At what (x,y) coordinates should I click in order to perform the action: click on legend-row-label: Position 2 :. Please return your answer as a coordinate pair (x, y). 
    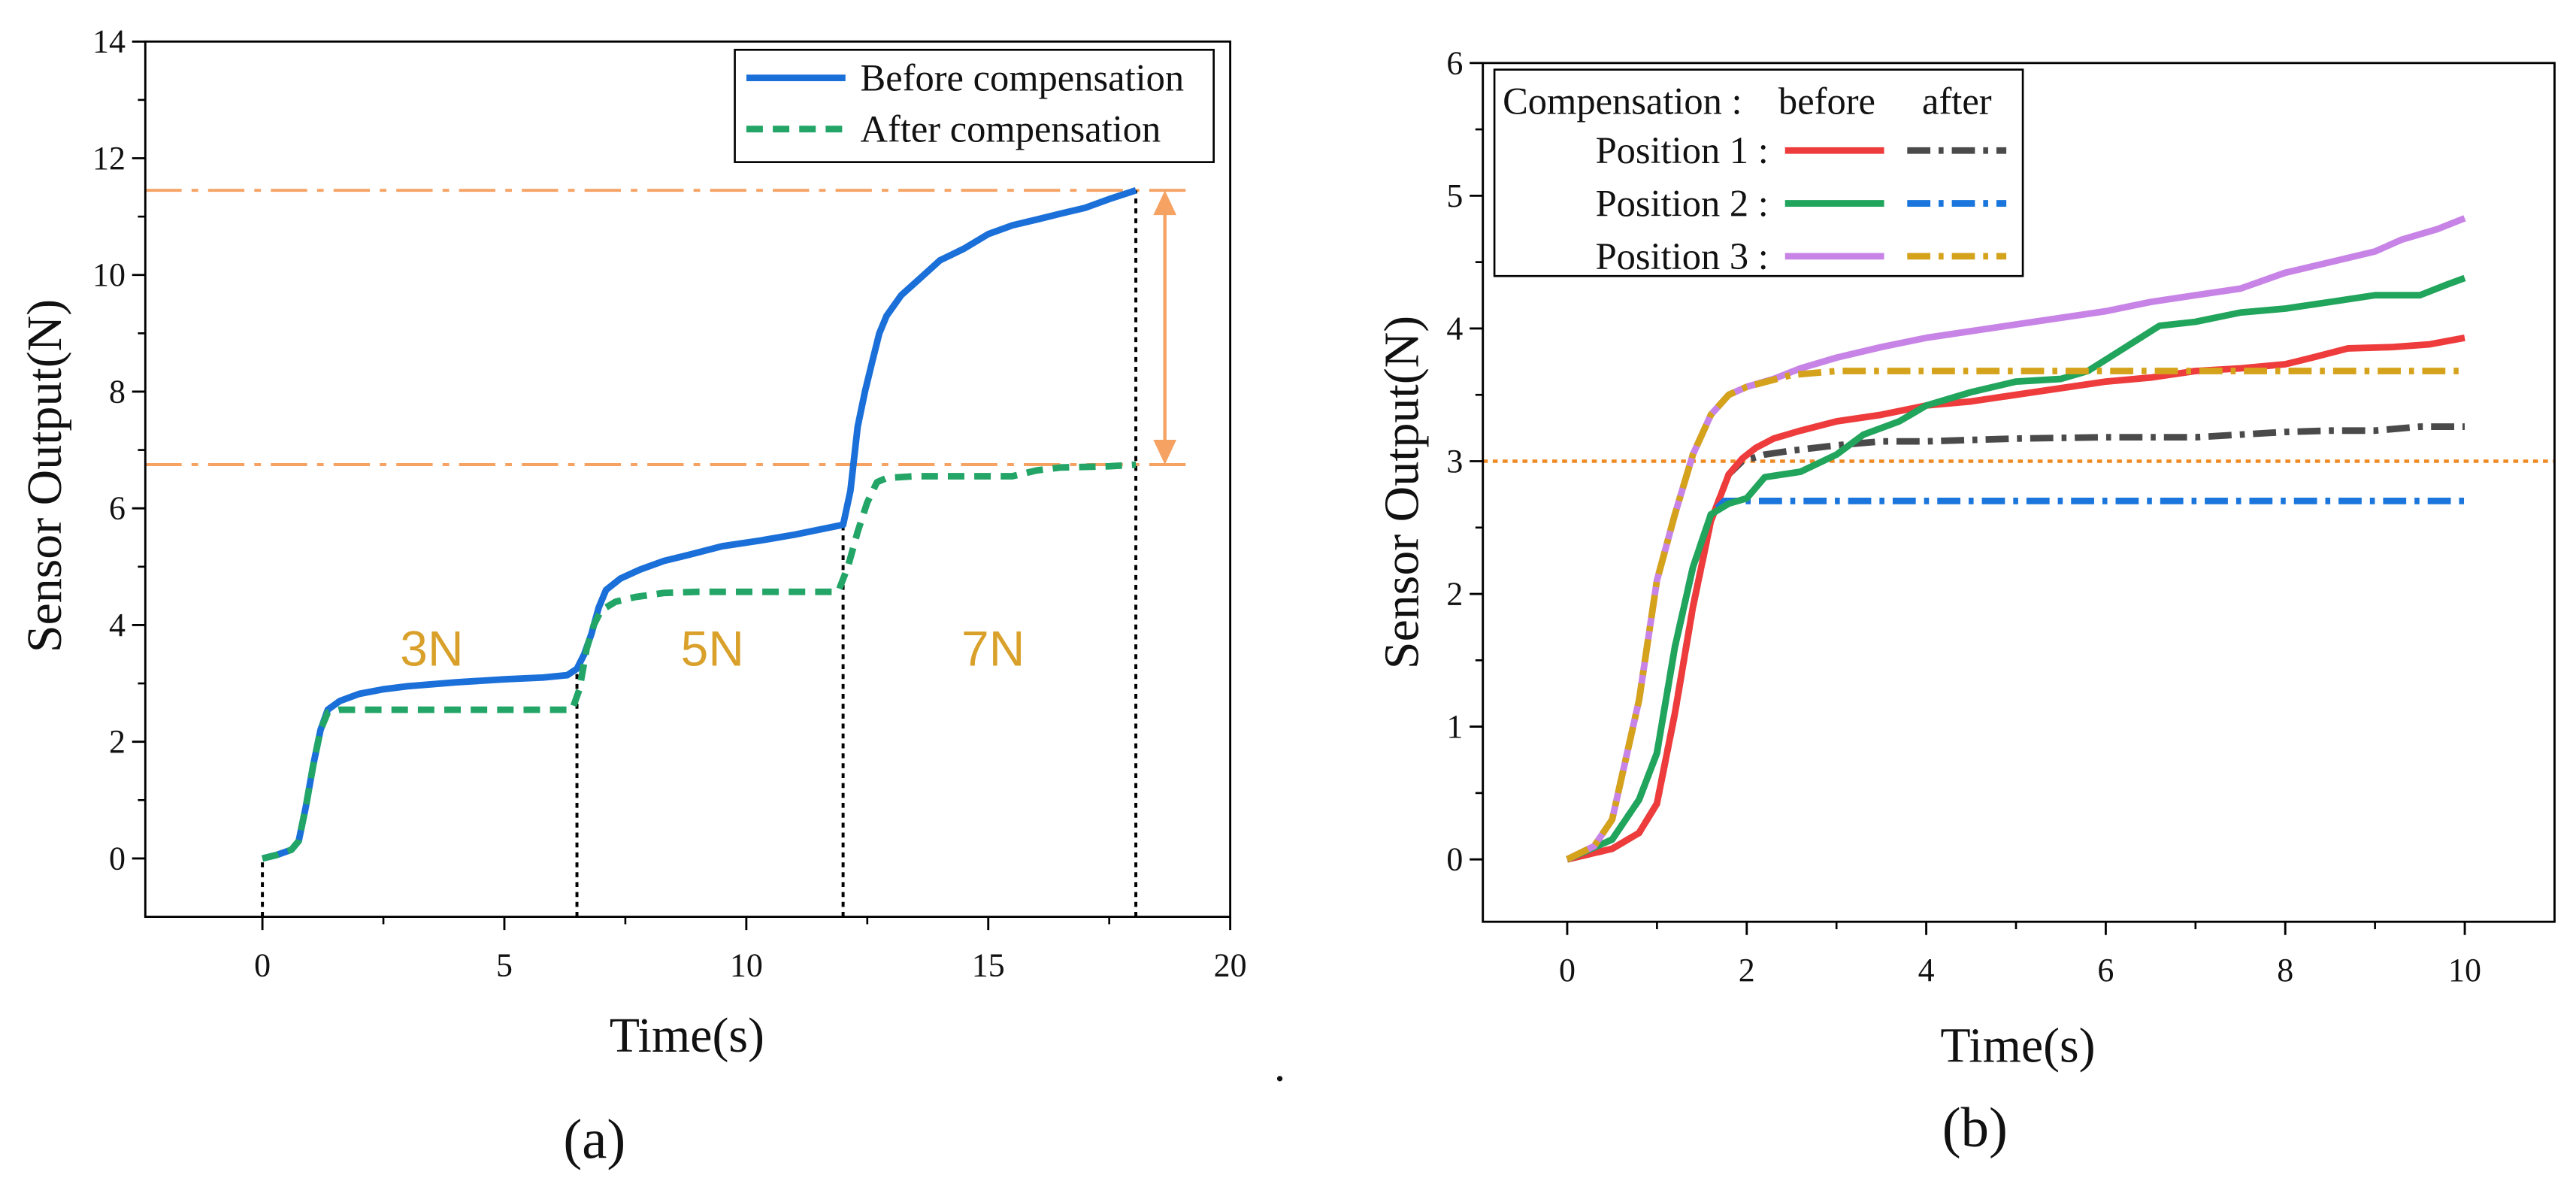
    Looking at the image, I should click on (1682, 204).